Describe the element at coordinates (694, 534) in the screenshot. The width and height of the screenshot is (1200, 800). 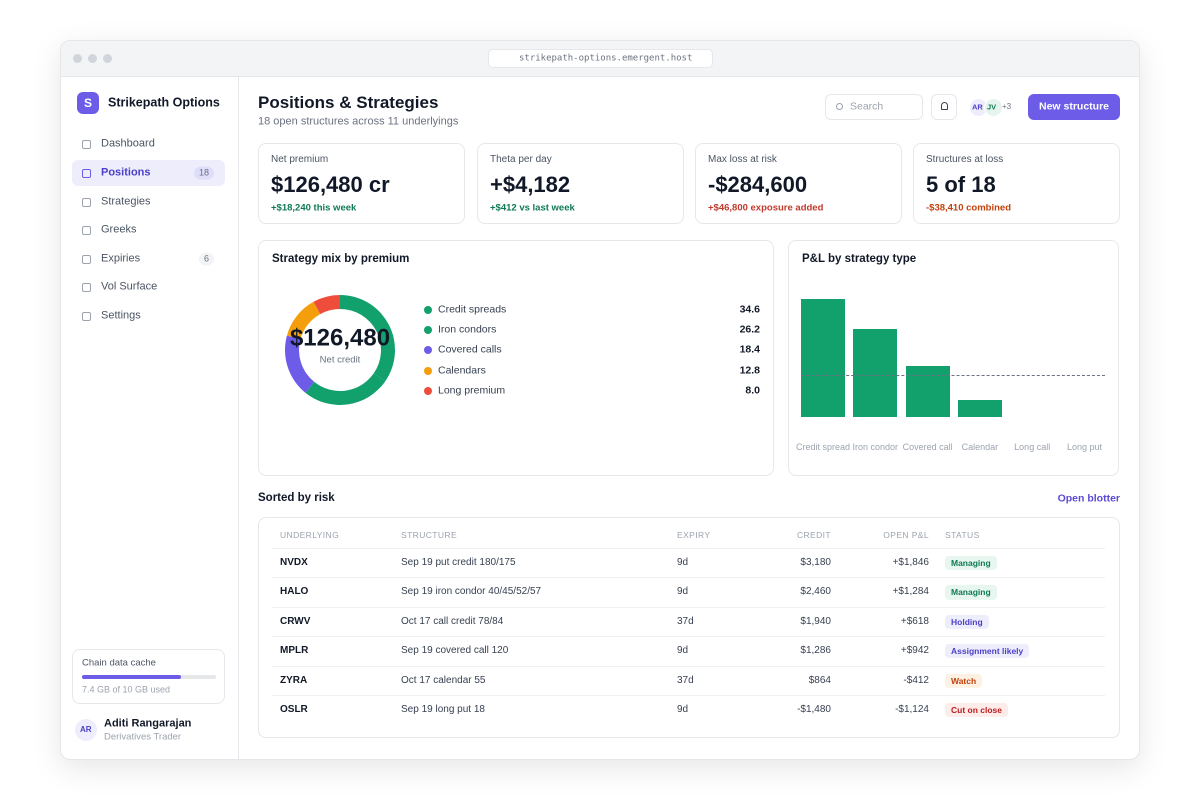
I see `column-header: EXPIRY` at that location.